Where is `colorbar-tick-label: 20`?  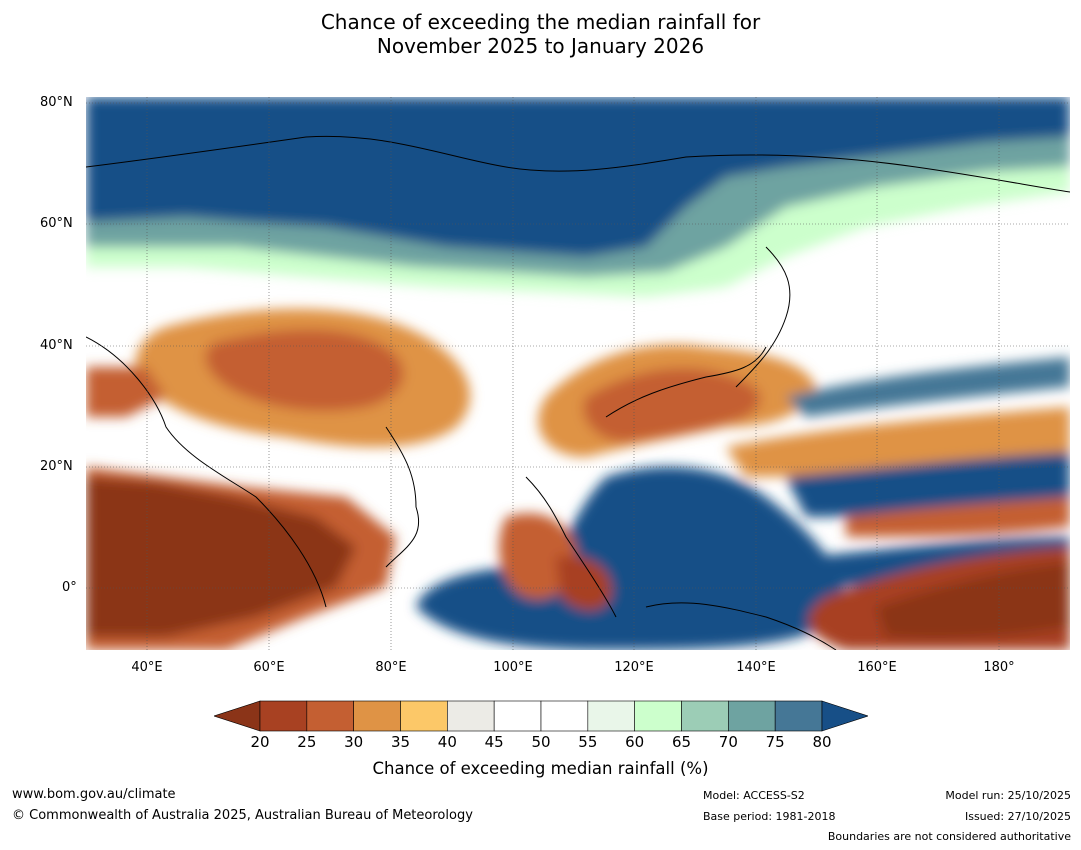
colorbar-tick-label: 20 is located at coordinates (260, 742).